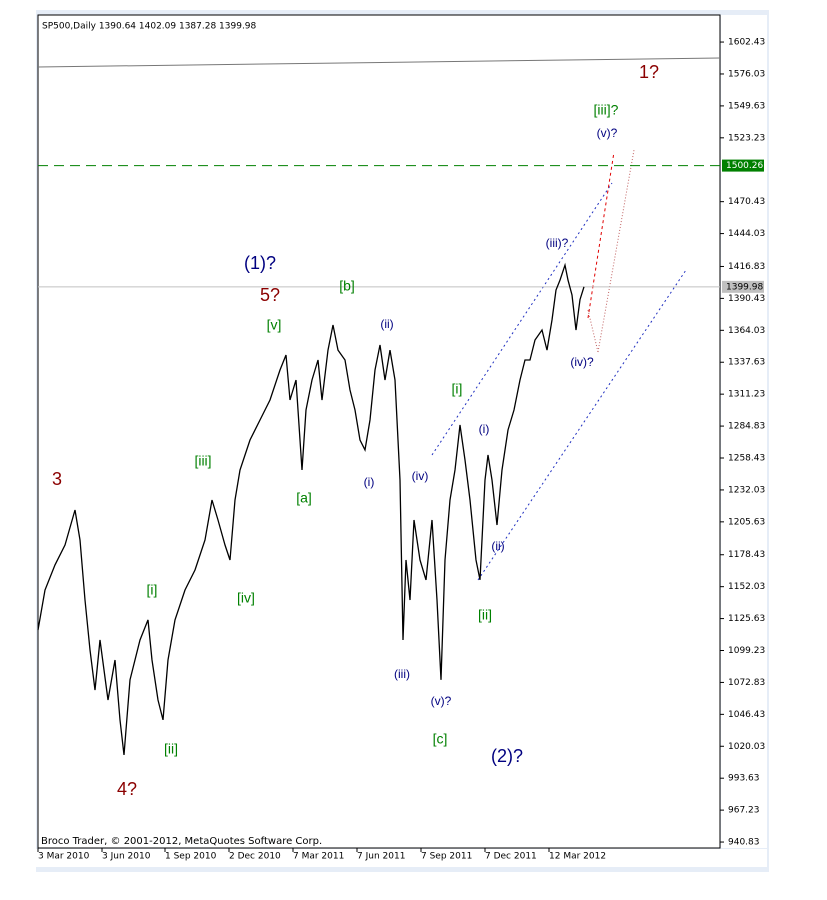 This screenshot has width=827, height=900. I want to click on y-tick-label: 1072.83, so click(746, 683).